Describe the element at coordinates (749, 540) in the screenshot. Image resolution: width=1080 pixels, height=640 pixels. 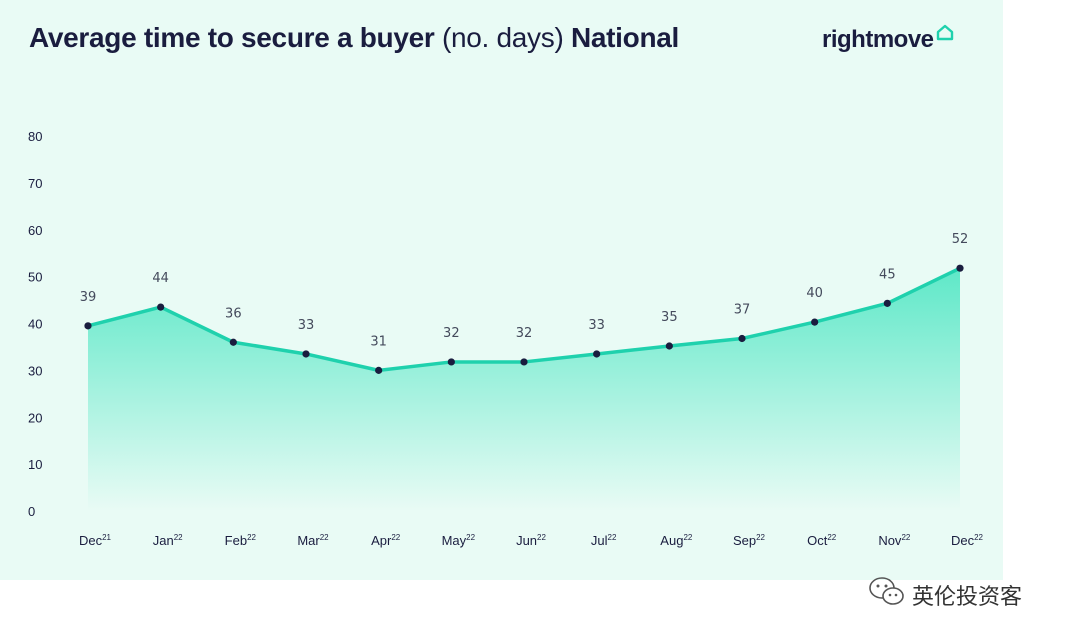
I see `x-tick-label: Sep22` at that location.